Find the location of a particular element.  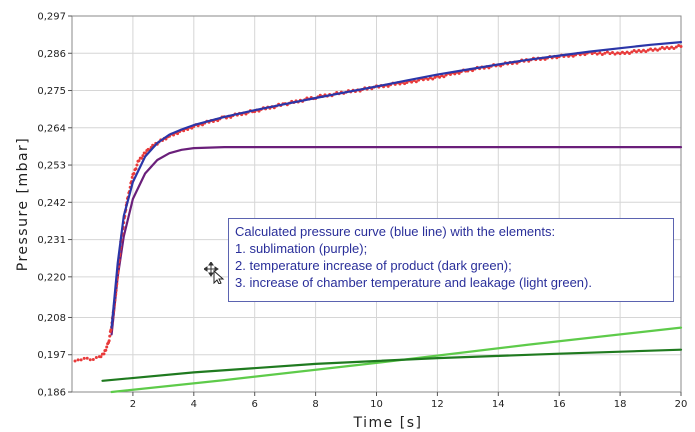

y-tick-label: 0,286 is located at coordinates (51, 54).